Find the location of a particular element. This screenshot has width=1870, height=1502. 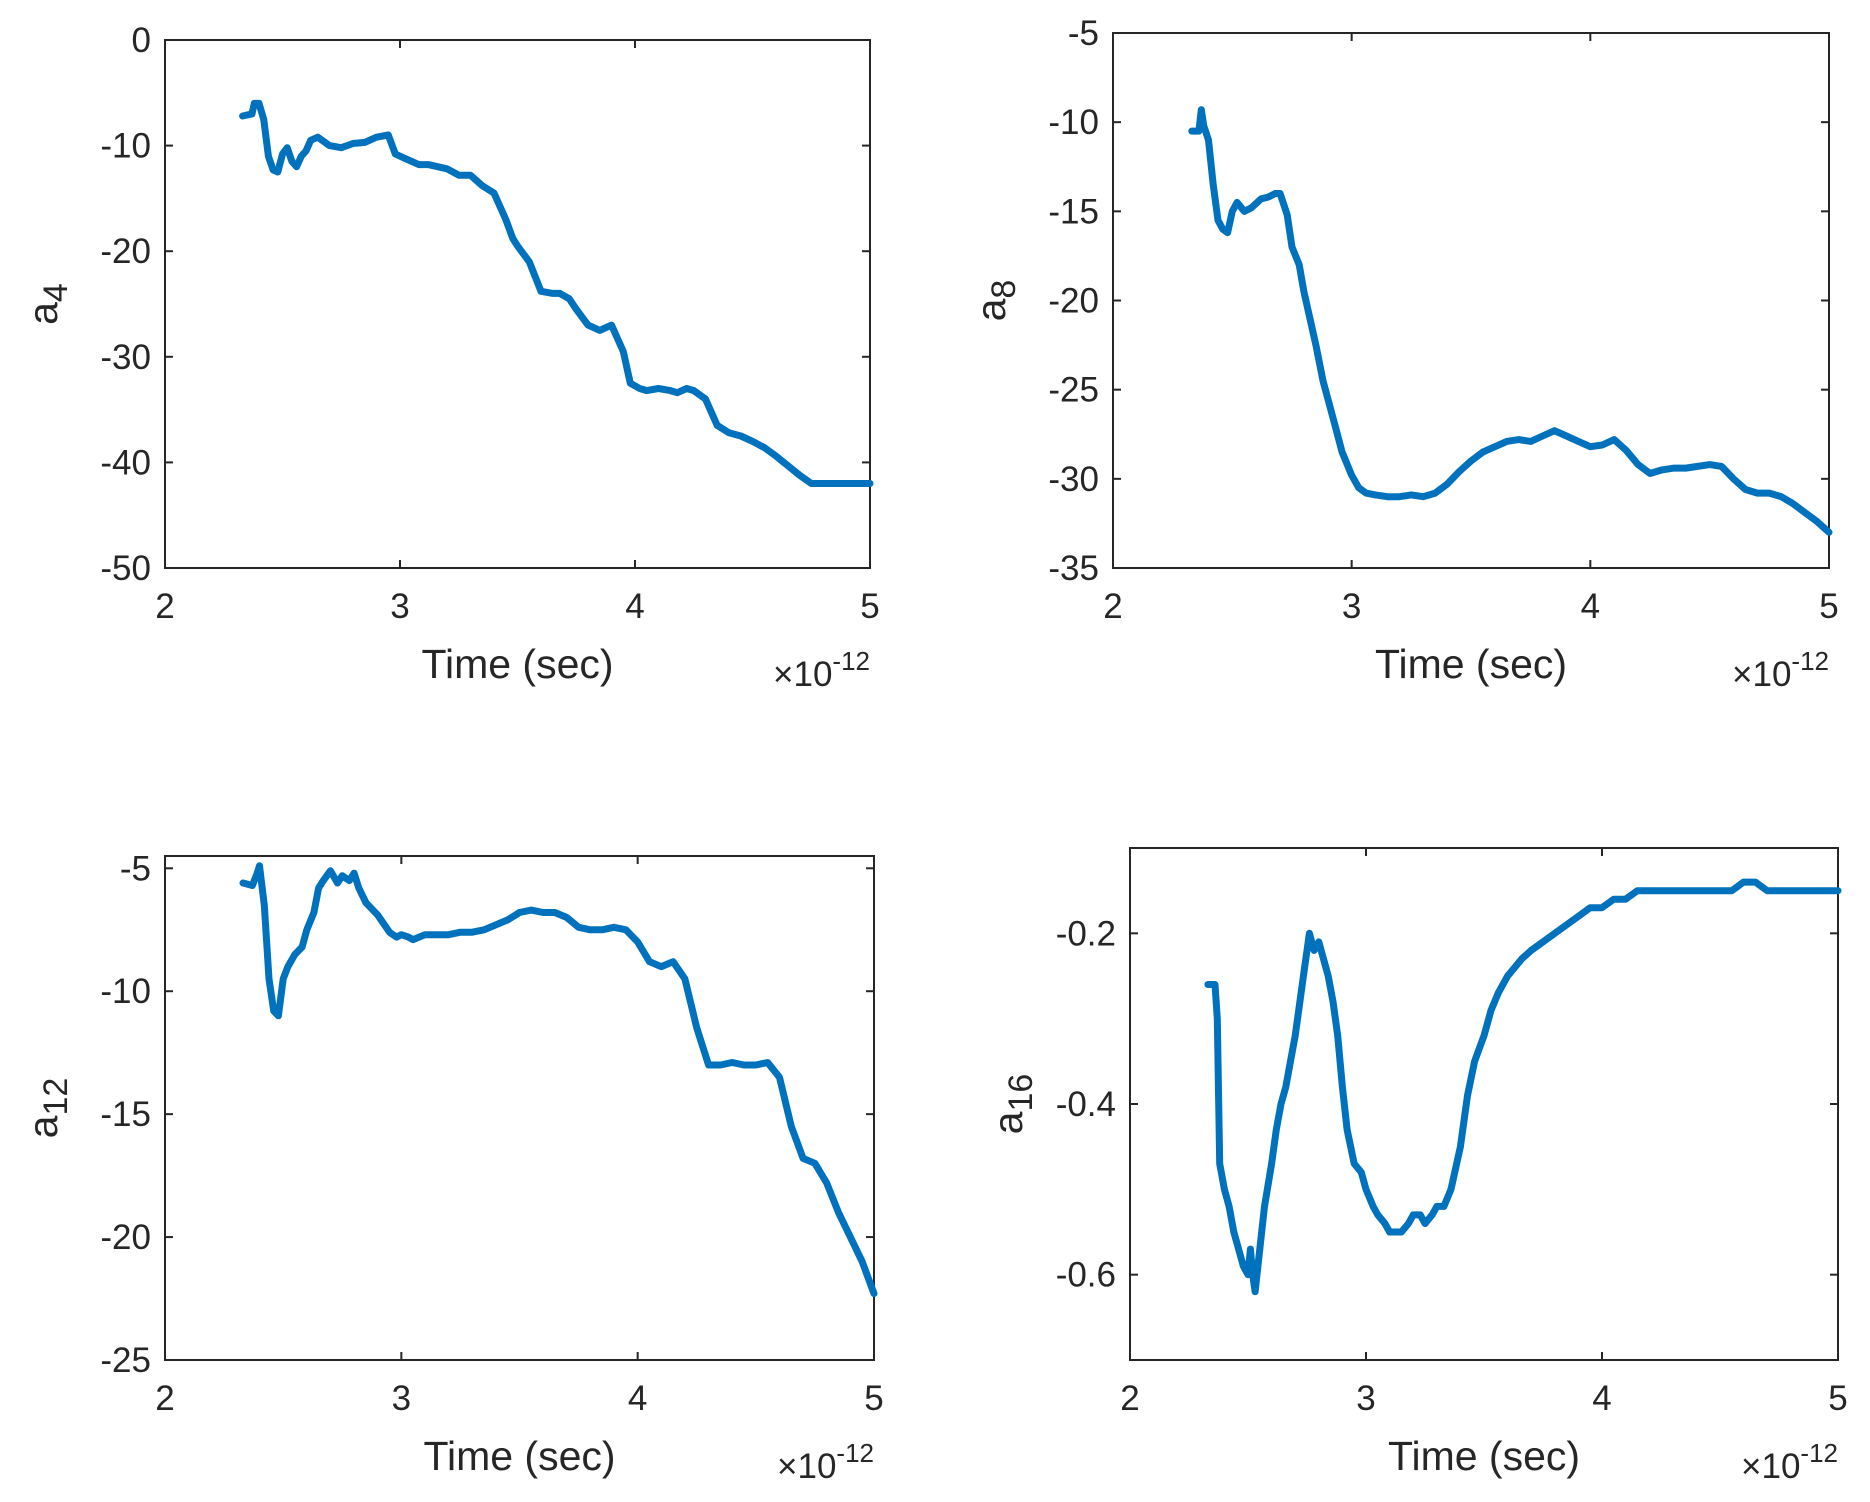

y-axis-label-subscript: 16 is located at coordinates (1021, 1093).